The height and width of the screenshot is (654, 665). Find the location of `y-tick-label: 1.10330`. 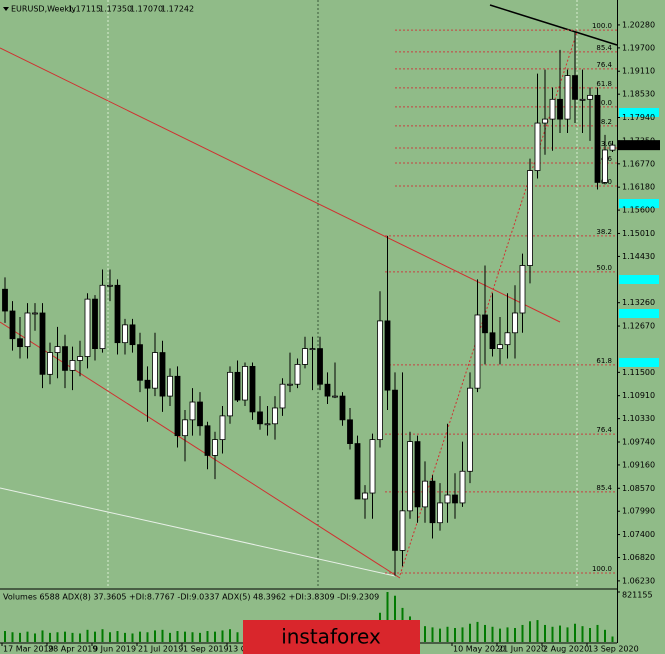

y-tick-label: 1.10330 is located at coordinates (638, 418).